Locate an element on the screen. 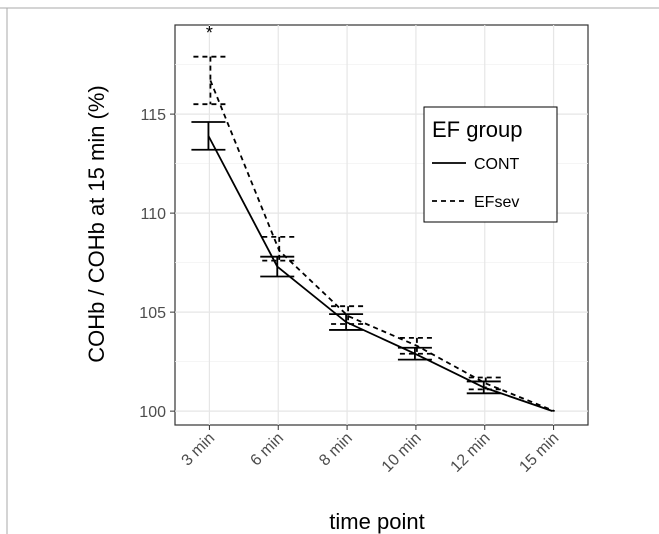 The height and width of the screenshot is (534, 659). x-tick-label: 15 min is located at coordinates (539, 453).